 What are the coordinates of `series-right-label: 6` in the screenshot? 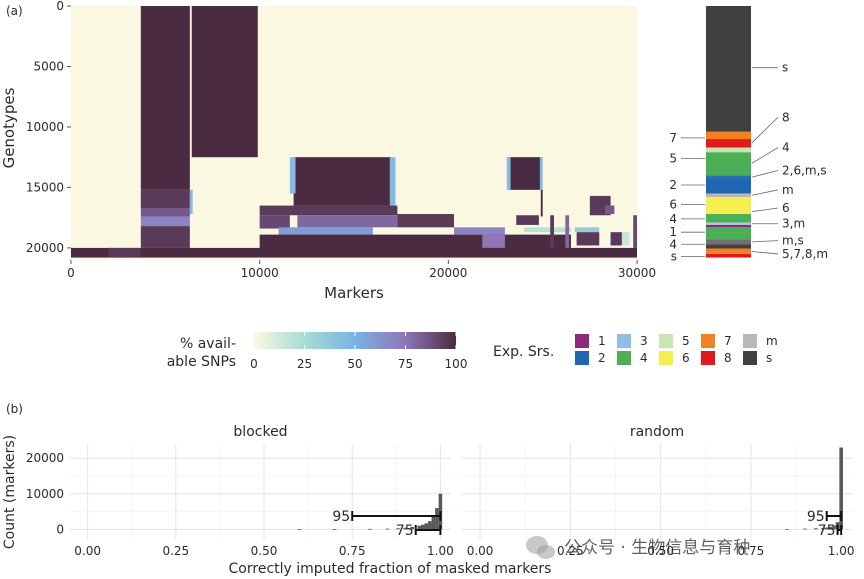 It's located at (786, 208).